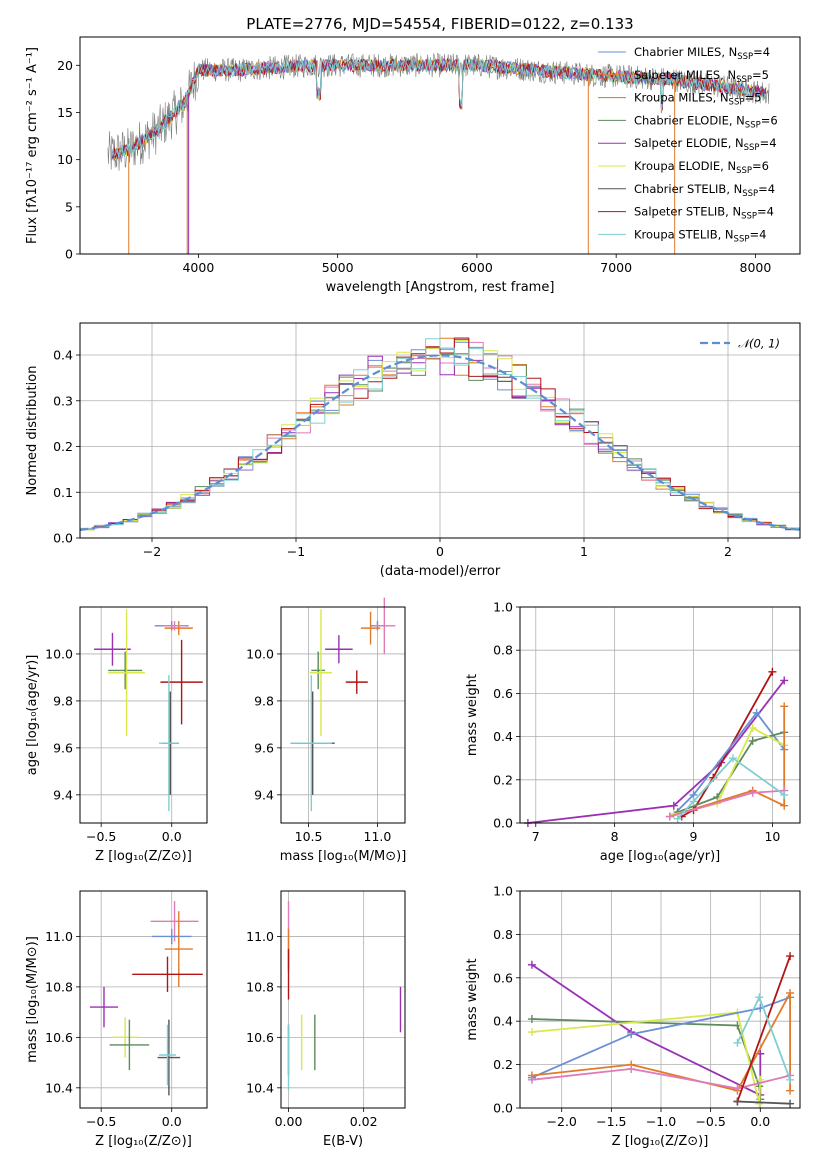 The width and height of the screenshot is (819, 1170). What do you see at coordinates (706, 121) in the screenshot?
I see `legend-entry: Chabrier ELODIE, NSSP=6` at bounding box center [706, 121].